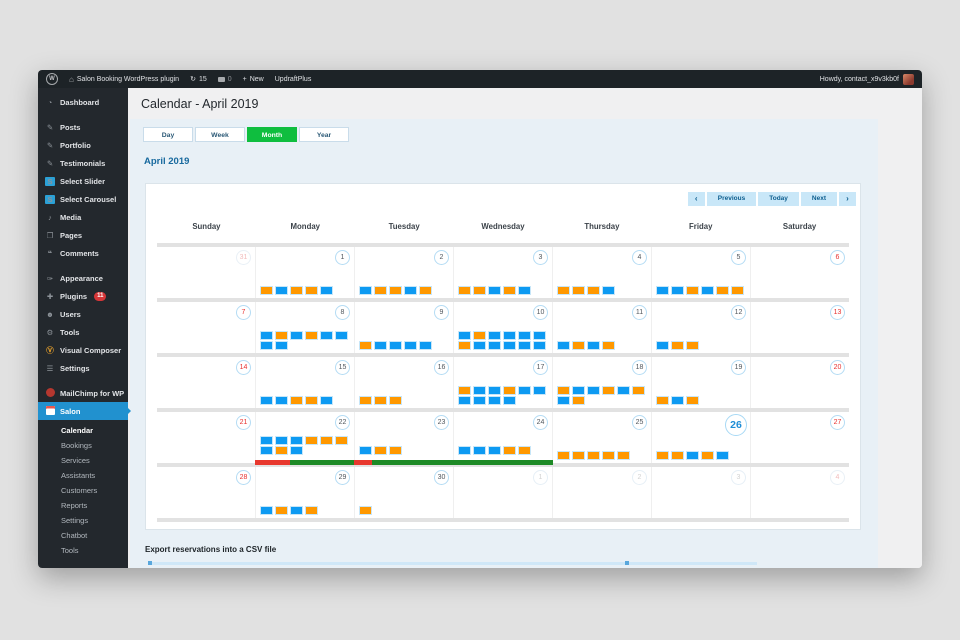  Describe the element at coordinates (74, 535) in the screenshot. I see `submenu-item-chatbot: Chatbot` at that location.